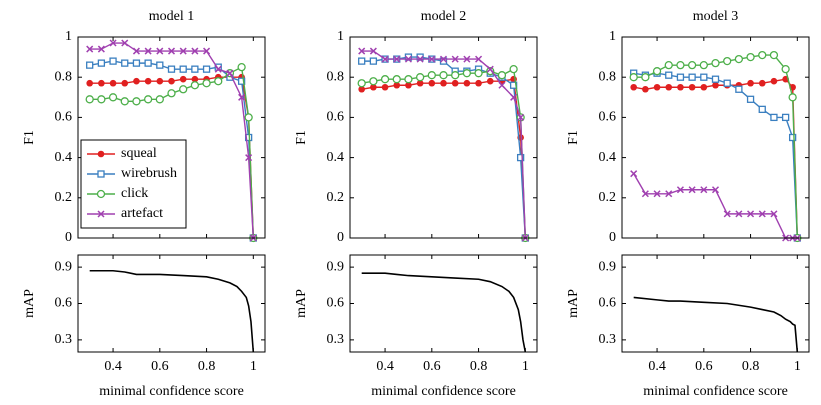 The height and width of the screenshot is (405, 821). I want to click on legend-label: squeal, so click(139, 153).